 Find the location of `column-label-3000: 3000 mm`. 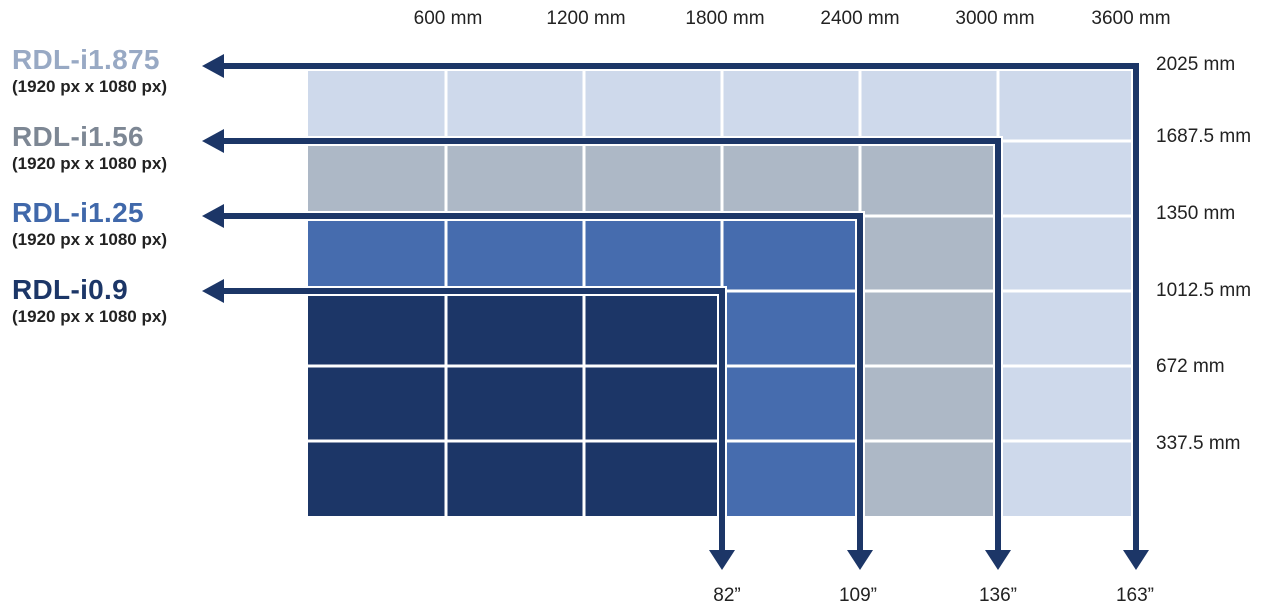

column-label-3000: 3000 mm is located at coordinates (995, 18).